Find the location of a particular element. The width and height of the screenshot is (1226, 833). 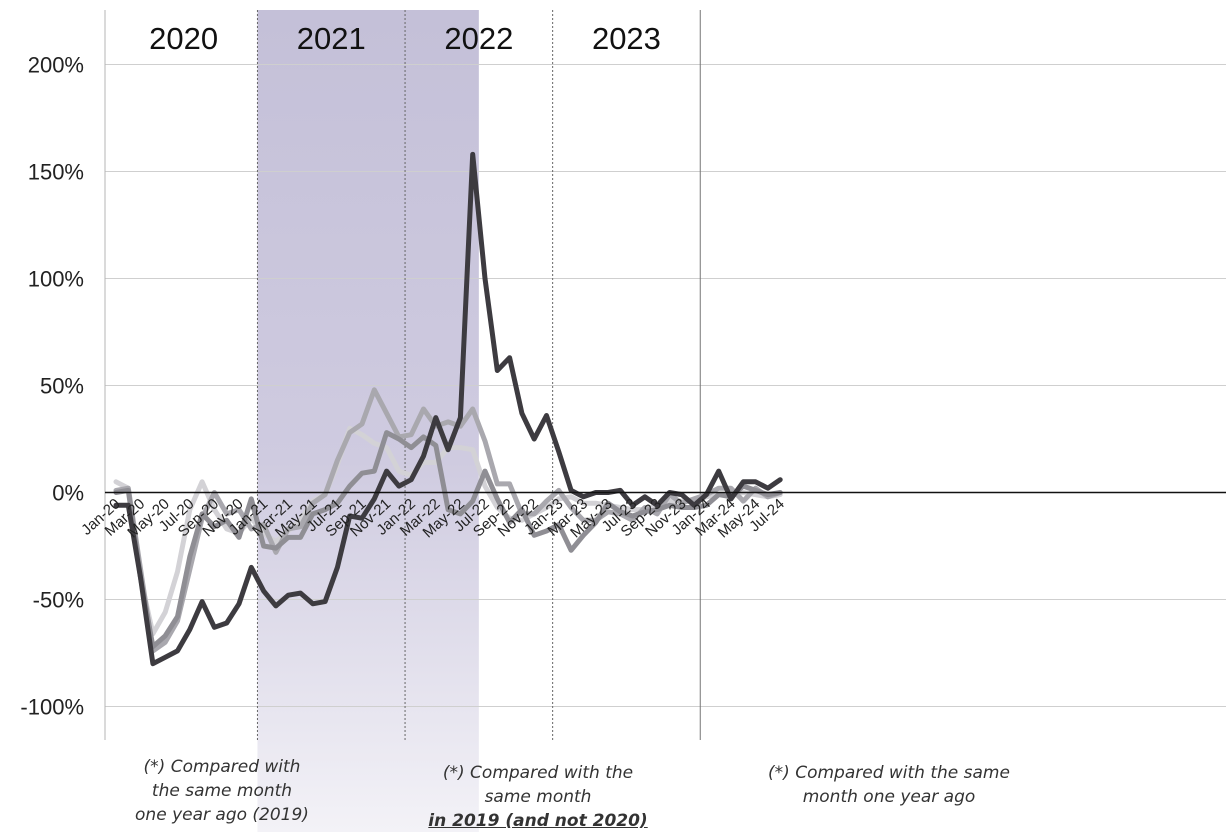

note-middle-line-1: (*) Compared with the is located at coordinates (538, 773).